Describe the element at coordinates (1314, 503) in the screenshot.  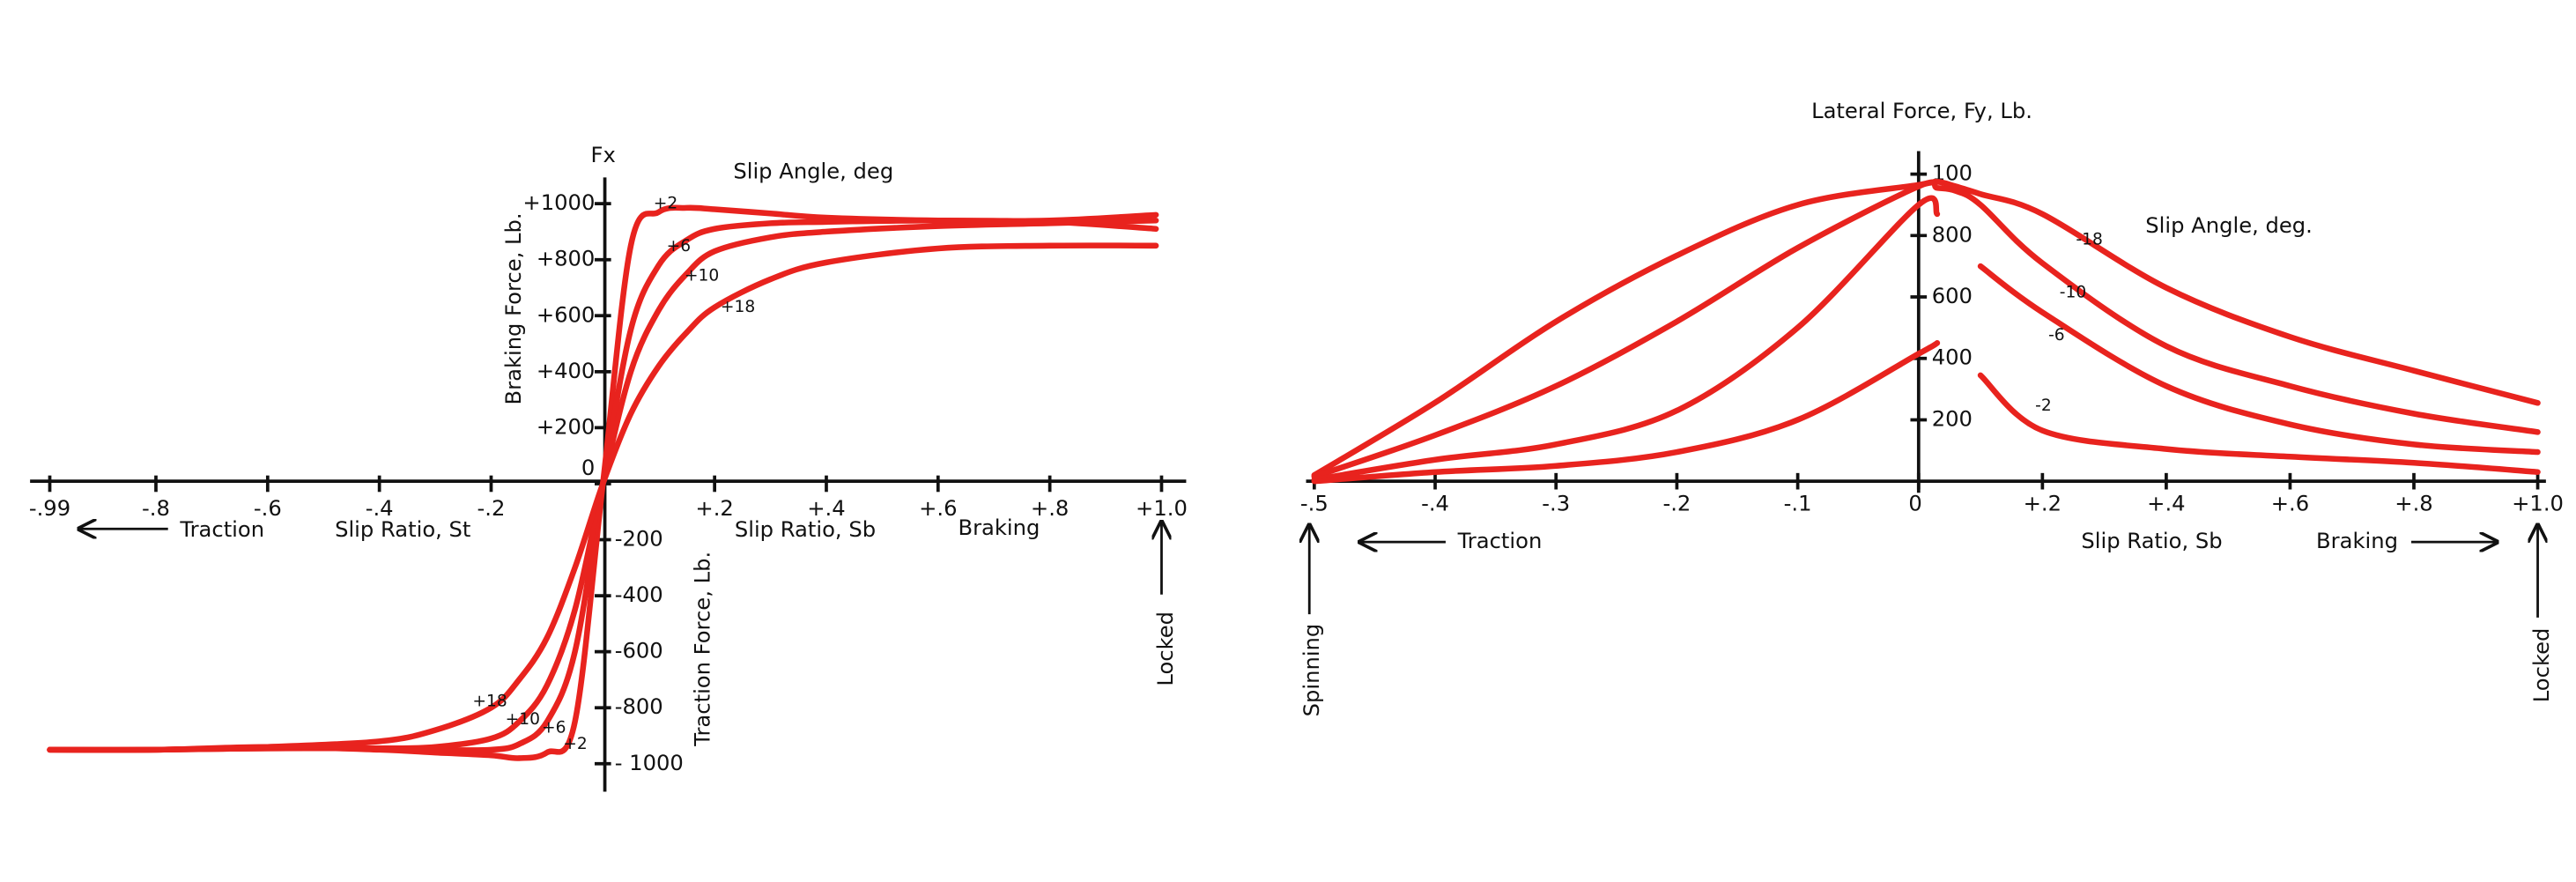
I see `x-tick-label: -.5` at that location.